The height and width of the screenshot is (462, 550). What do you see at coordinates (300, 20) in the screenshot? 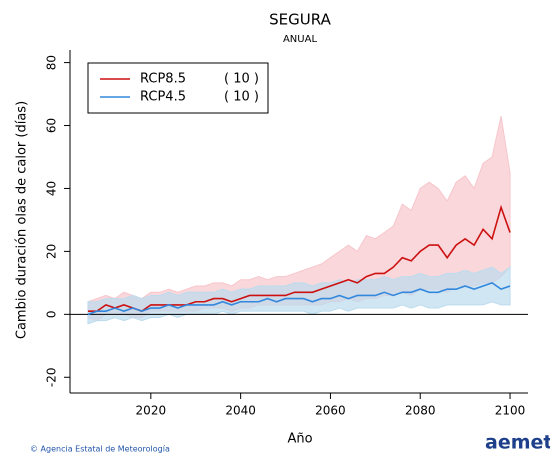
I see `chart-title: SEGURA` at bounding box center [300, 20].